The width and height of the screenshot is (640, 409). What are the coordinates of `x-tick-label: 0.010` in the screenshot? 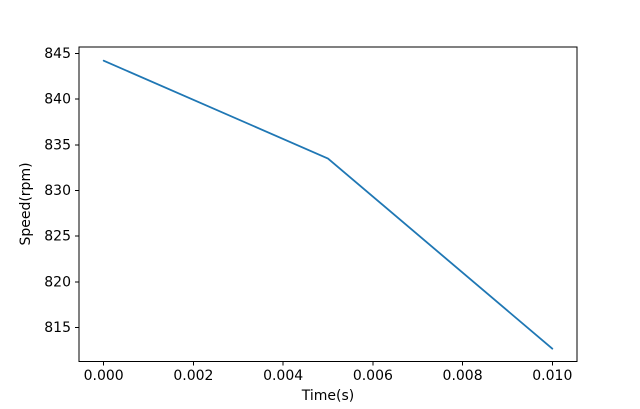 It's located at (552, 376).